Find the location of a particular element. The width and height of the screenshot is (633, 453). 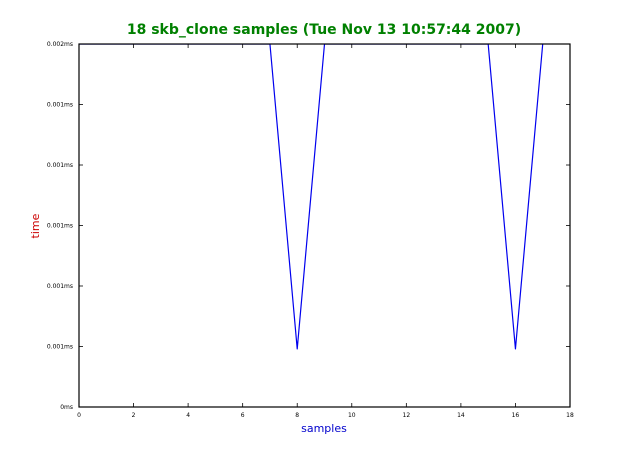

x-tick-label: 18 is located at coordinates (570, 415).